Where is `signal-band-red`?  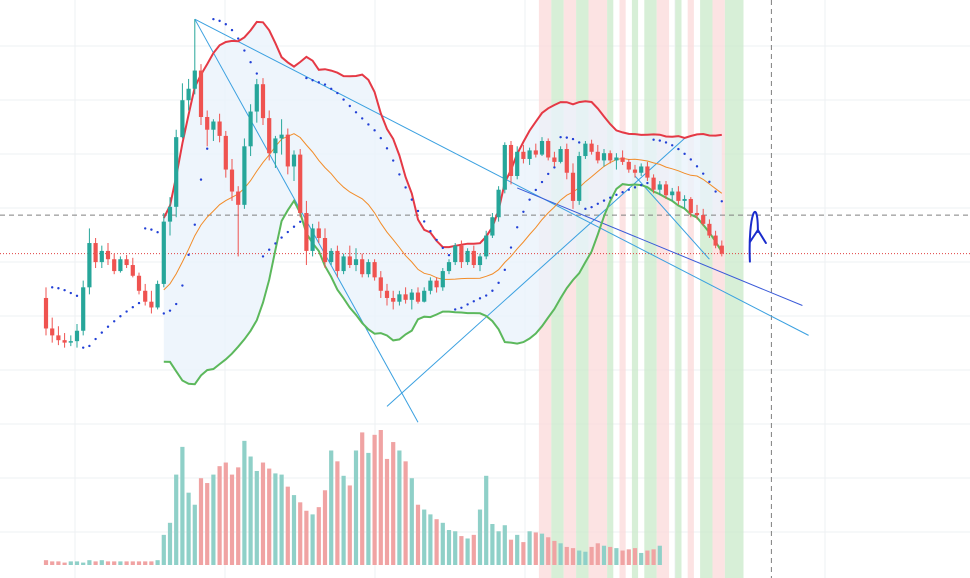
signal-band-red is located at coordinates (663, 289).